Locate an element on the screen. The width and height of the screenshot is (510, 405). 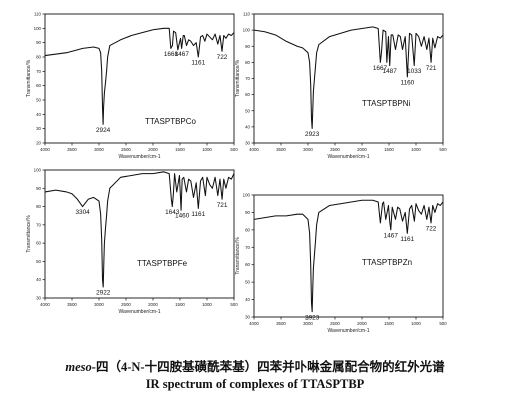
caption-meso-prefix: meso- is located at coordinates (80, 367).